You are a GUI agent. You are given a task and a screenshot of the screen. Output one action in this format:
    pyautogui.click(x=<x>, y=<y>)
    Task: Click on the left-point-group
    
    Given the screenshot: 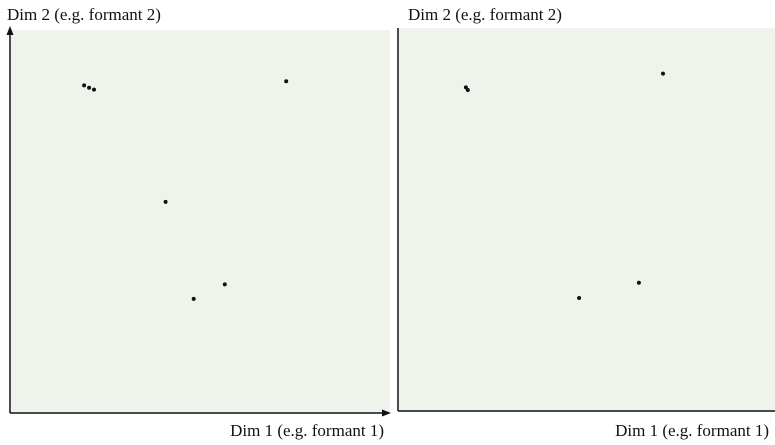 What is the action you would take?
    pyautogui.click(x=185, y=190)
    